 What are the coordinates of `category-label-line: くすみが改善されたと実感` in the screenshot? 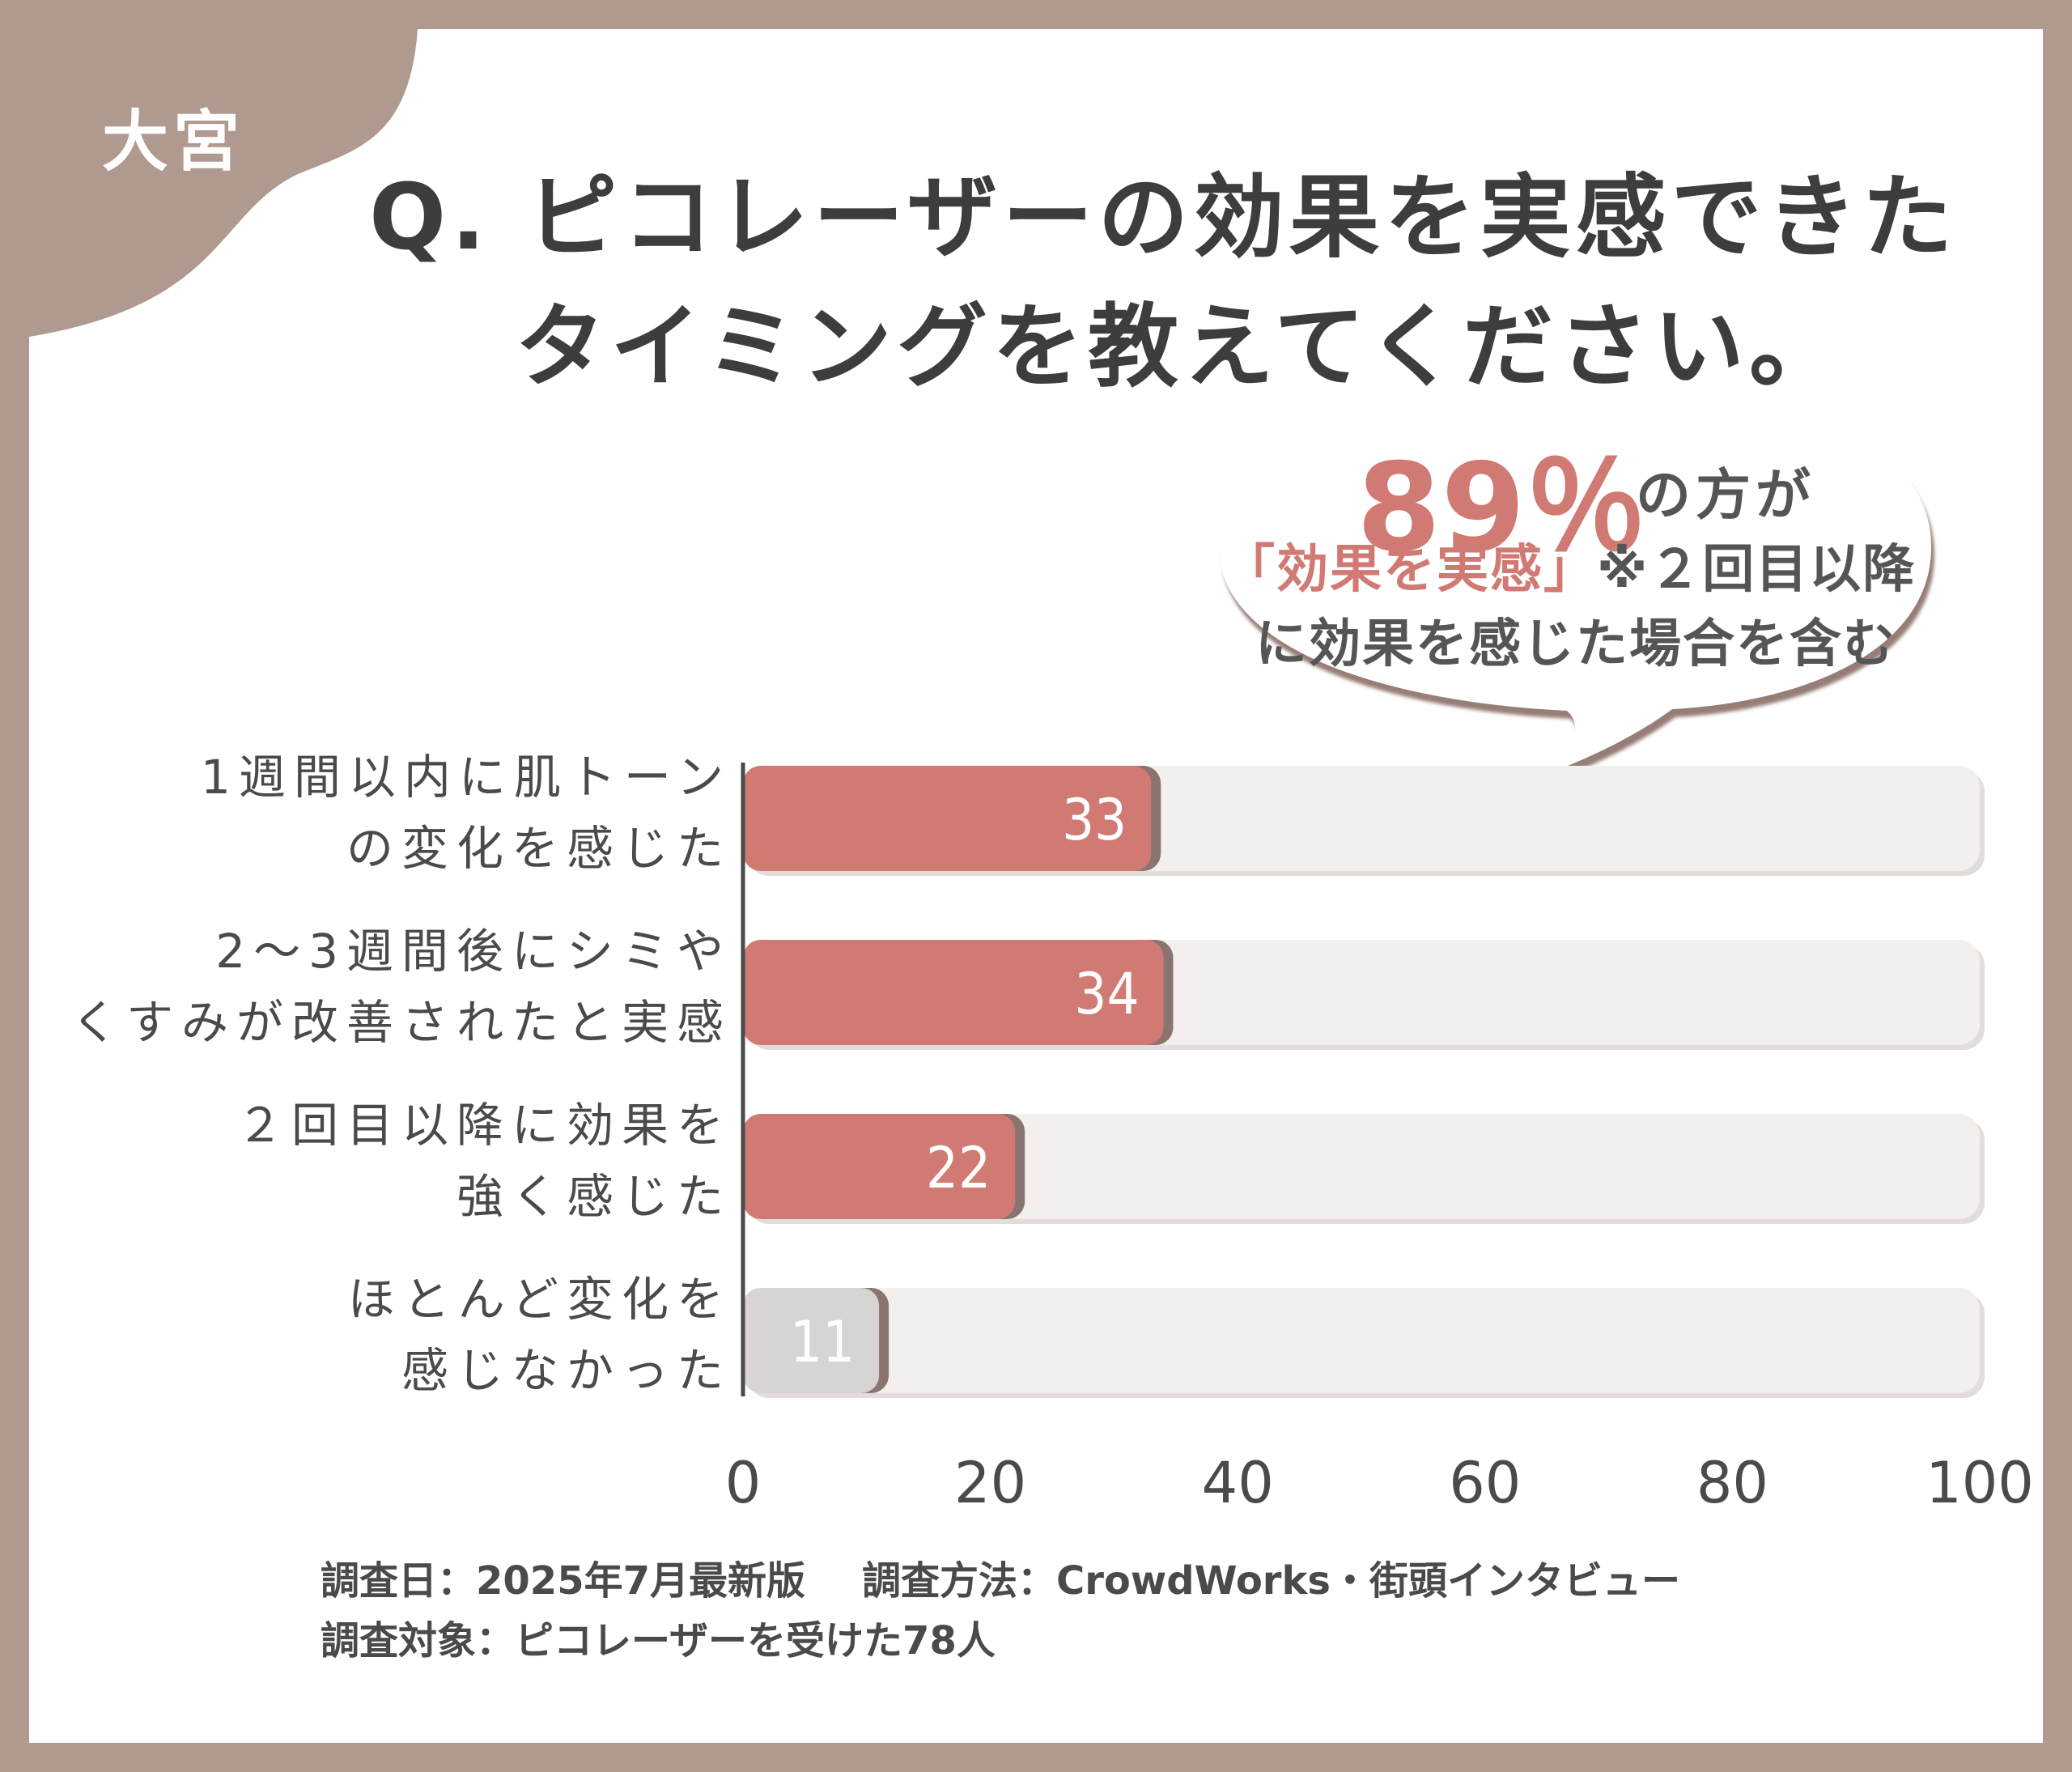 It's located at (401, 1023).